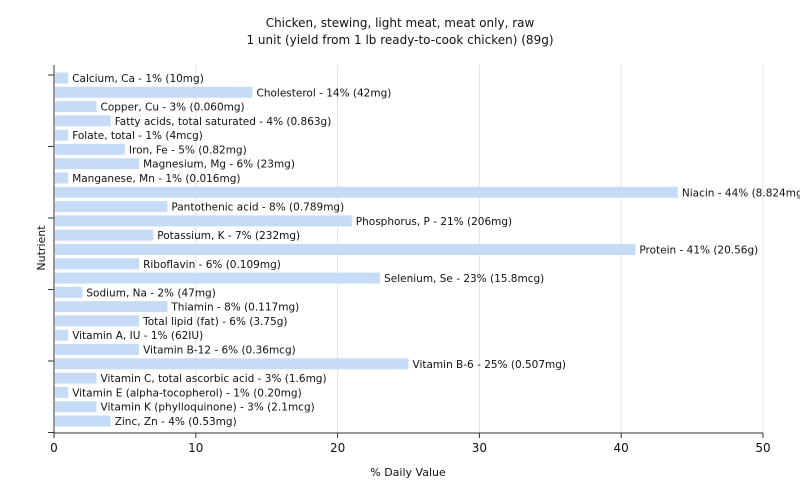  I want to click on bar-label-7: Manganese, Mn - 1% (0.016mg), so click(156, 179).